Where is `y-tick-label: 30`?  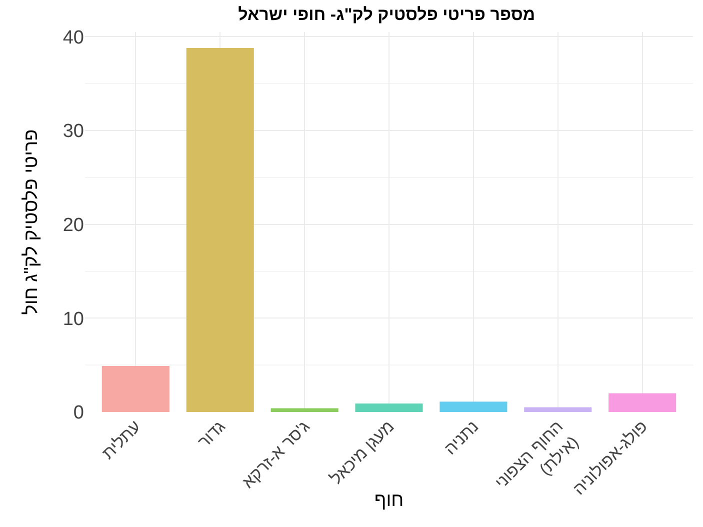 y-tick-label: 30 is located at coordinates (73, 131).